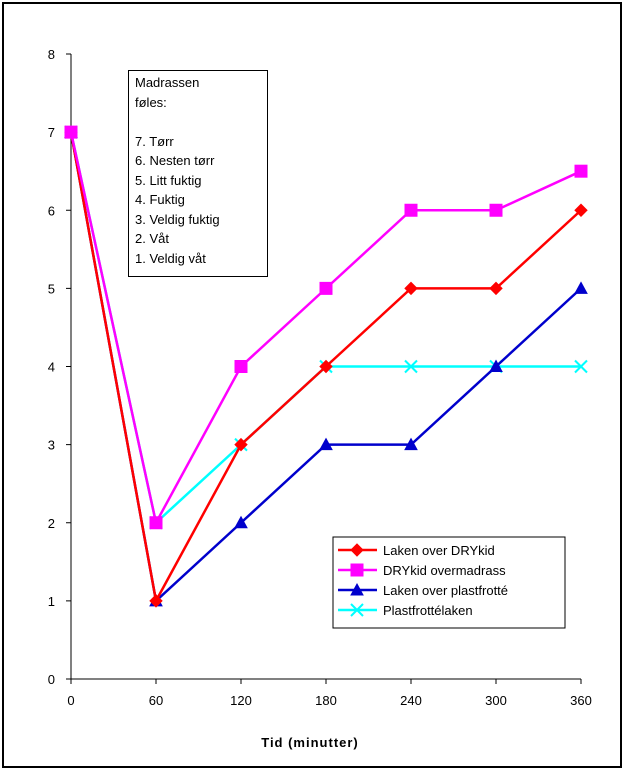 The width and height of the screenshot is (626, 772). Describe the element at coordinates (51, 54) in the screenshot. I see `y-tick-label: 8` at that location.